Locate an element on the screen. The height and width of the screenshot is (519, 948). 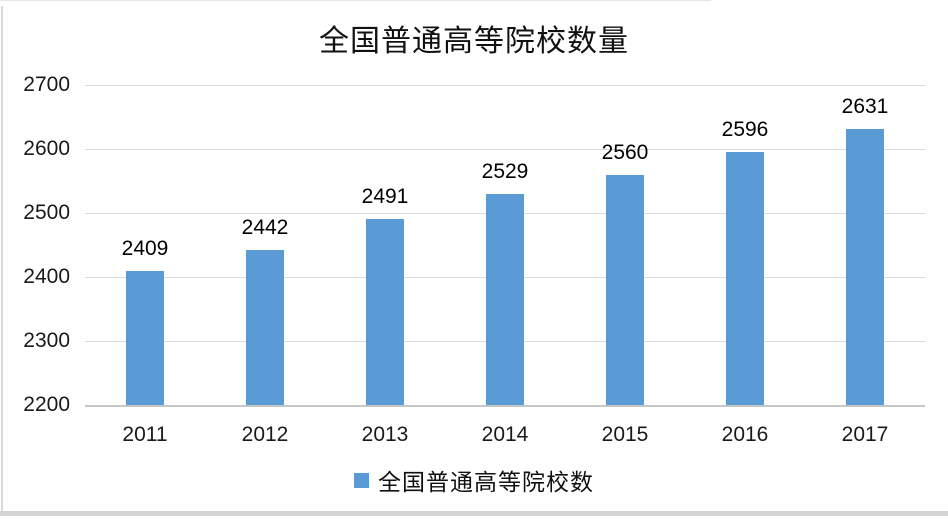
bar-value-label: 2529 is located at coordinates (505, 171).